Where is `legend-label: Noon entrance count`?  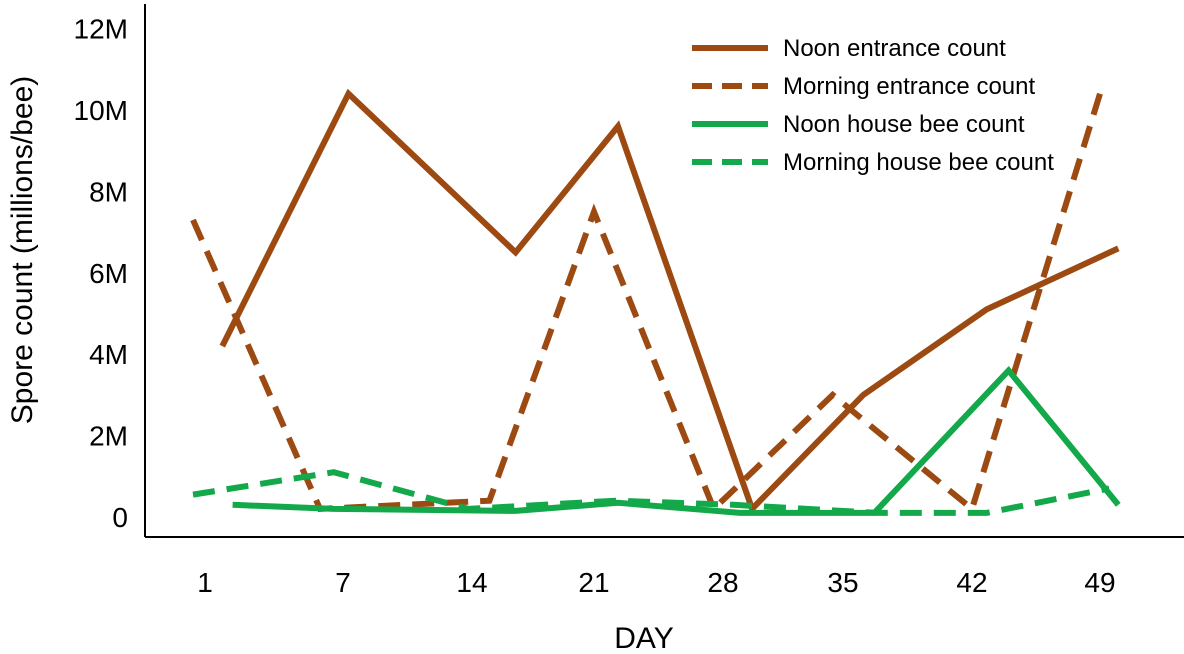 legend-label: Noon entrance count is located at coordinates (894, 48).